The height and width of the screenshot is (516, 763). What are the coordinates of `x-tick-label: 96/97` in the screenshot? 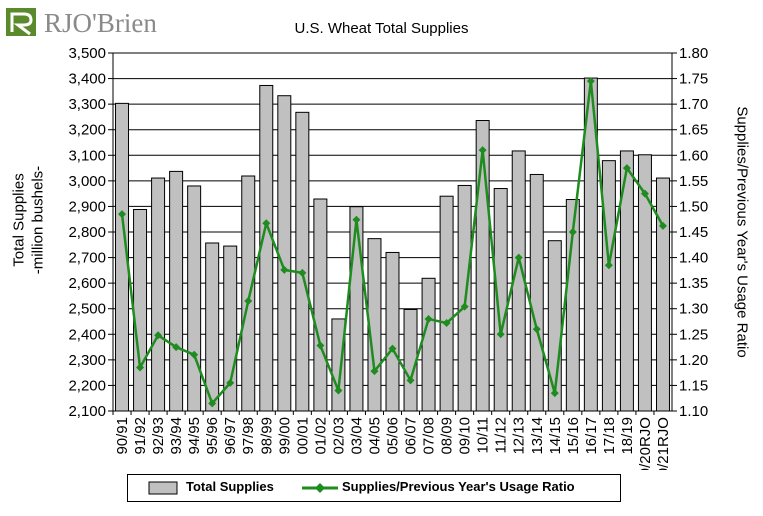 It's located at (230, 436).